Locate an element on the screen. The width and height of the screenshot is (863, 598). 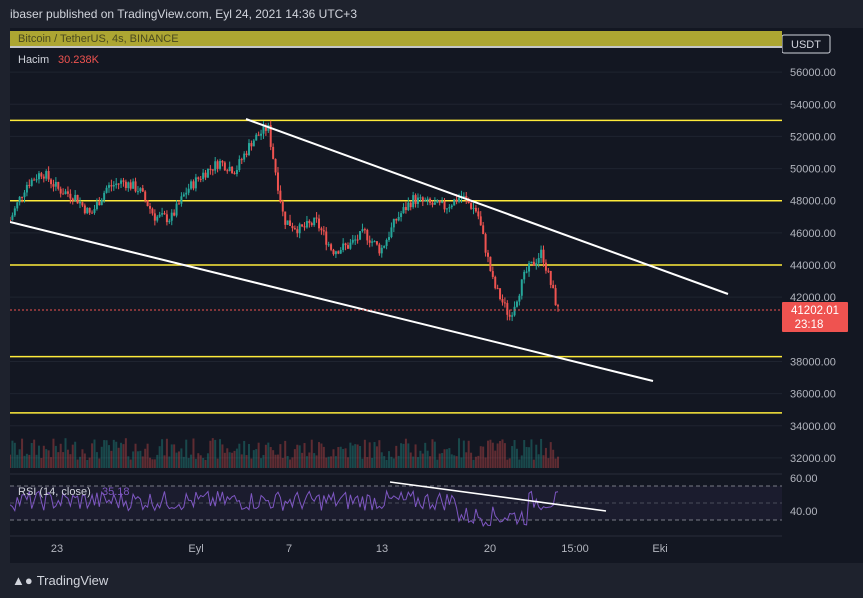
footer: ▲● TradingView is located at coordinates (431, 580).